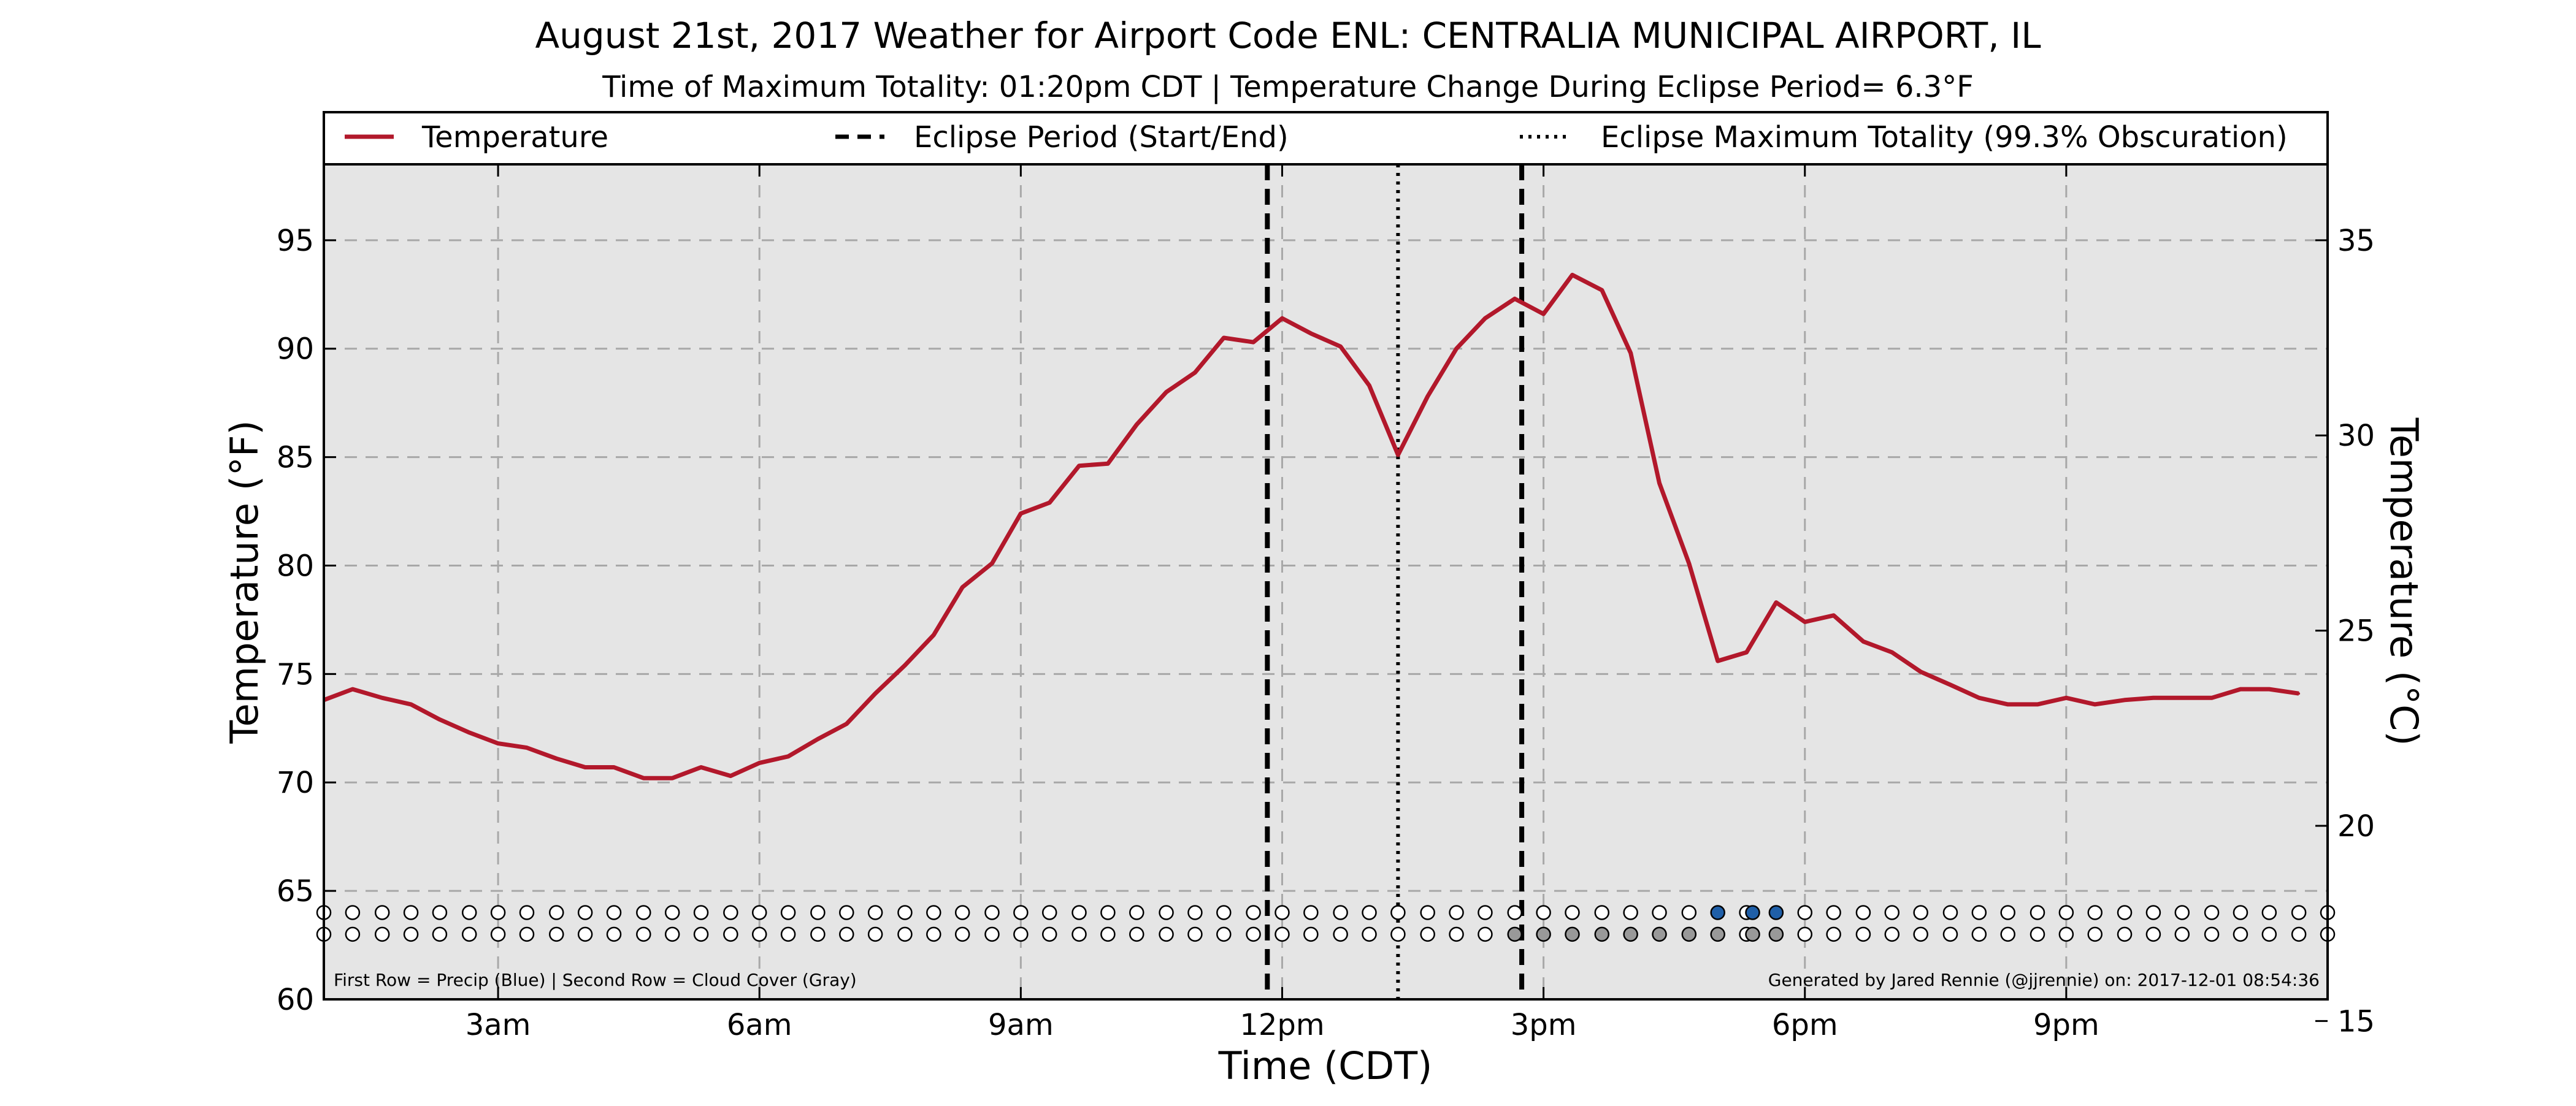  I want to click on y-tick-label: 75, so click(295, 674).